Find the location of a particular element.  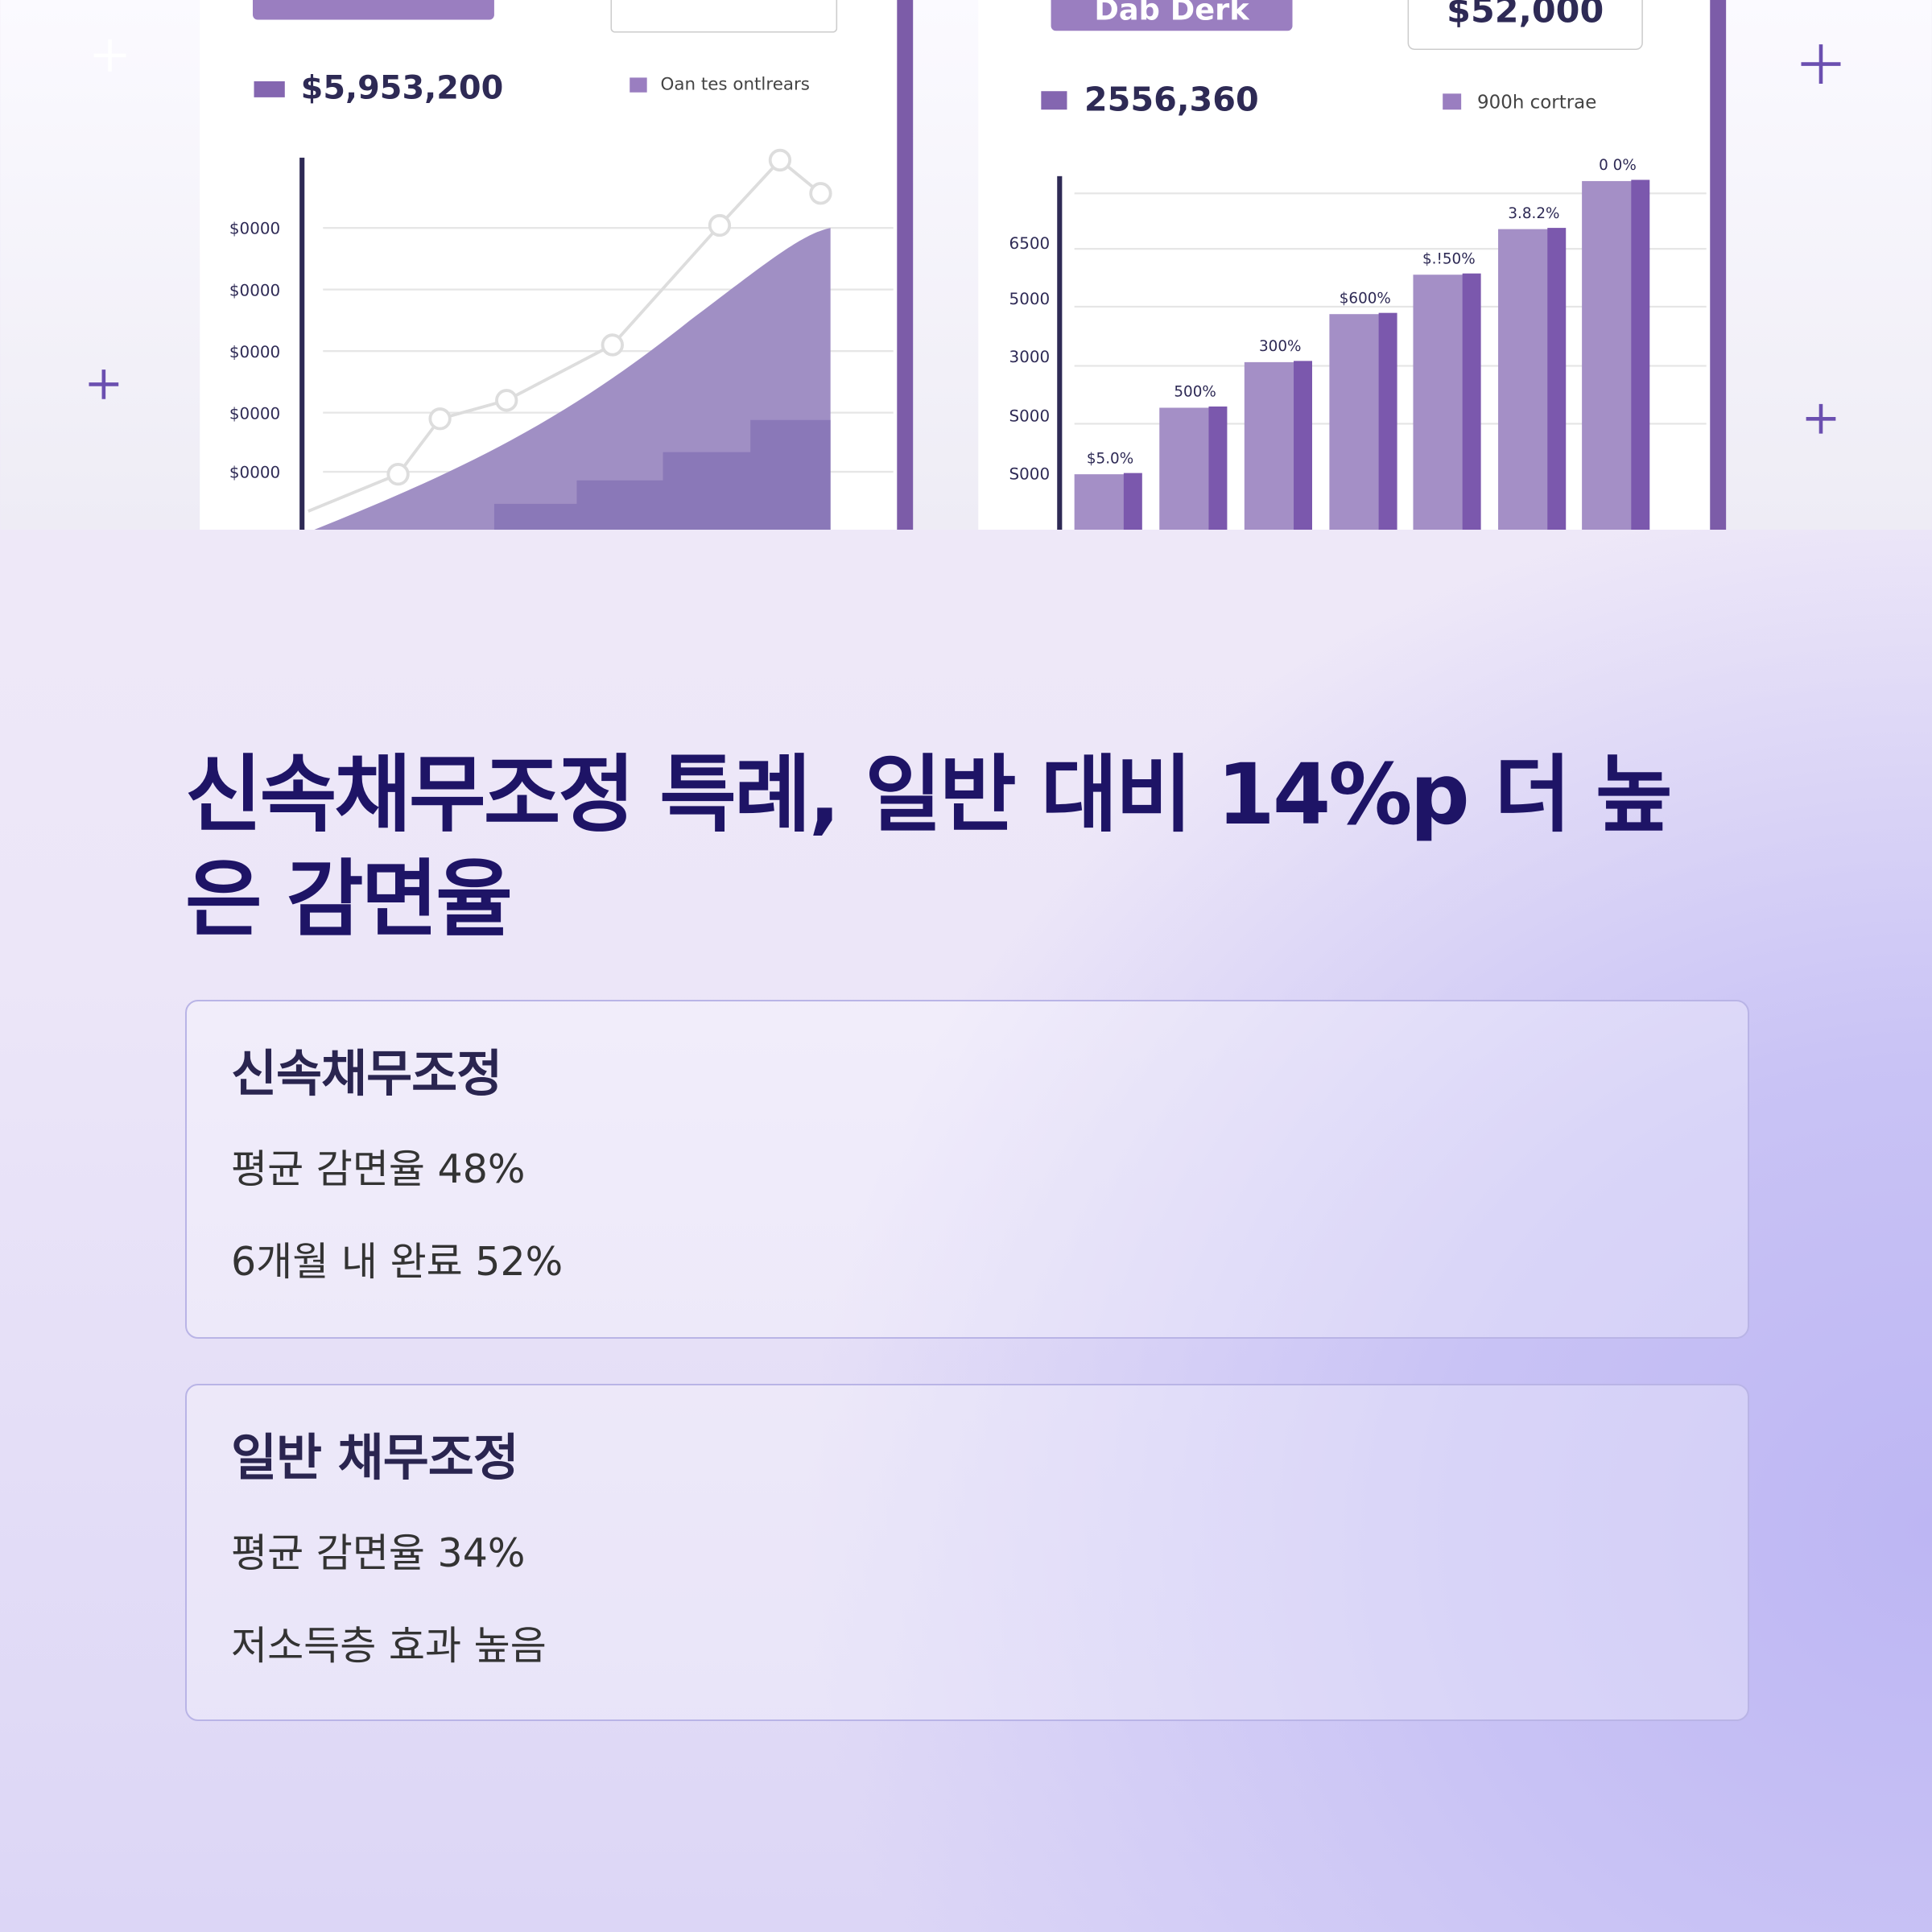

right-panel-edge is located at coordinates (1718, 265).